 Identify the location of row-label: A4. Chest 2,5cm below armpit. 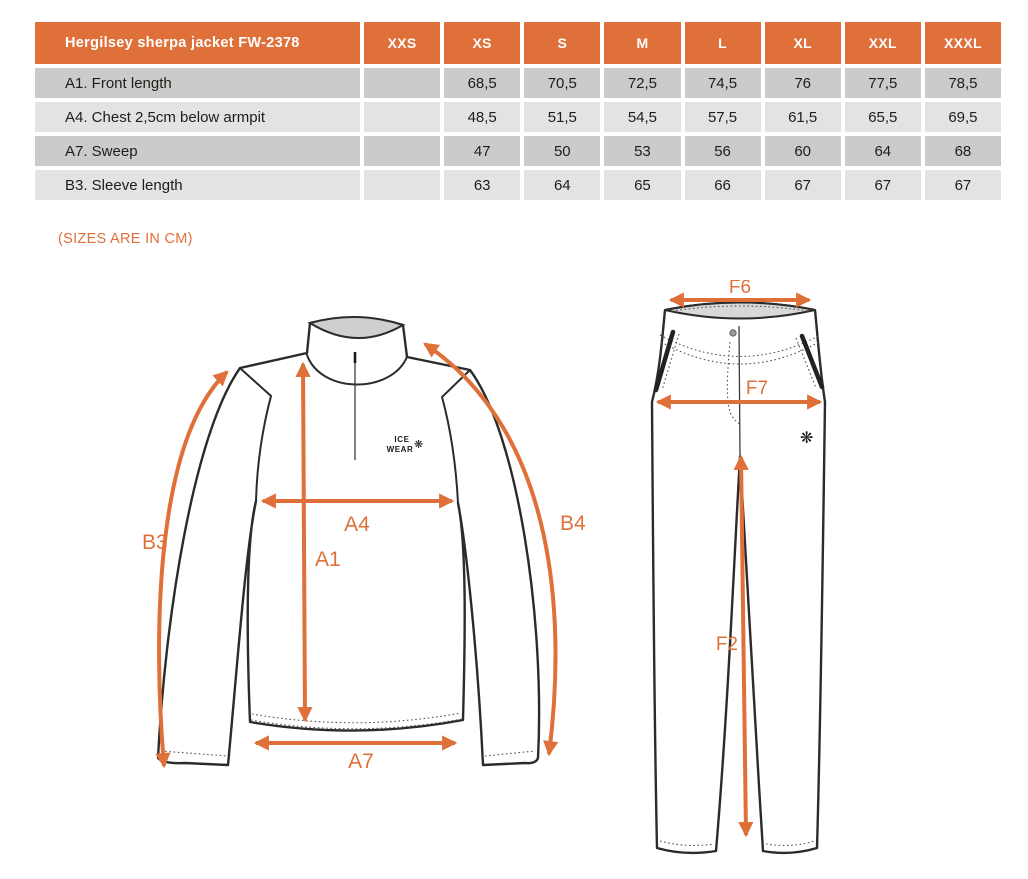
(197, 117).